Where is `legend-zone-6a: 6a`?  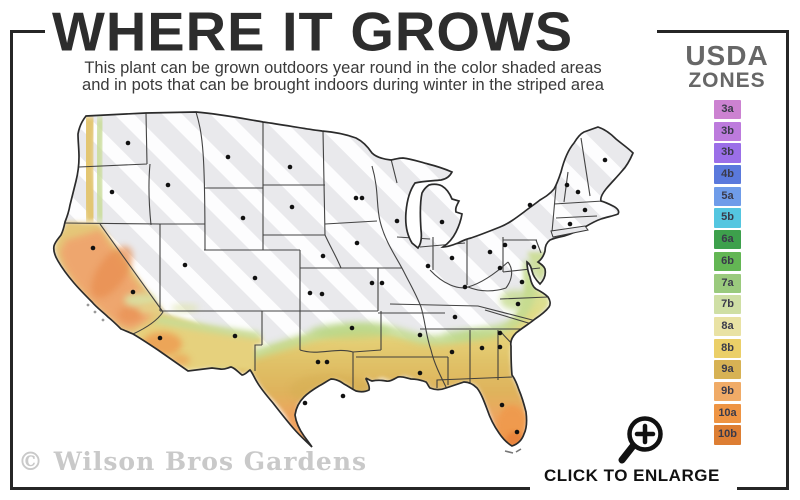
legend-zone-6a: 6a is located at coordinates (727, 240).